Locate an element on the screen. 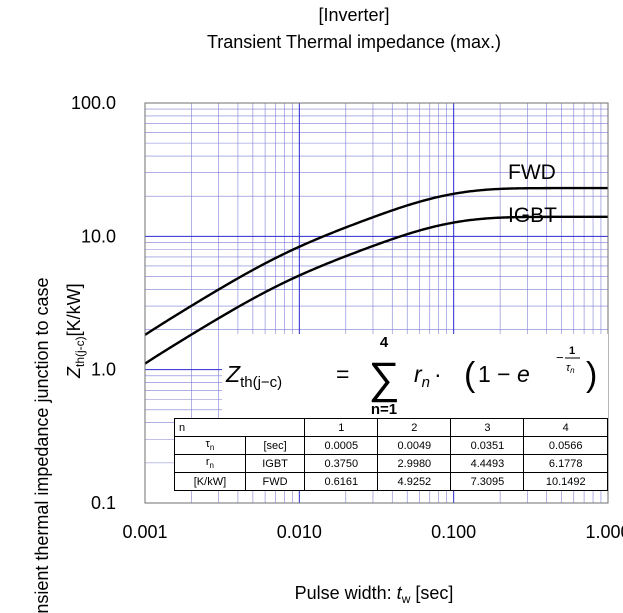 This screenshot has height=613, width=623. formula-term: rn · is located at coordinates (428, 376).